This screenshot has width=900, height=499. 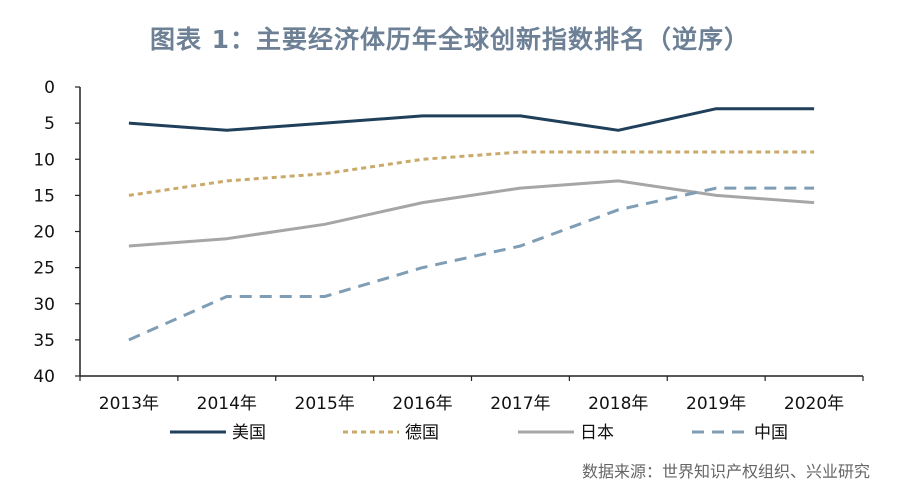 What do you see at coordinates (520, 404) in the screenshot?
I see `x-tick-label: 2017年` at bounding box center [520, 404].